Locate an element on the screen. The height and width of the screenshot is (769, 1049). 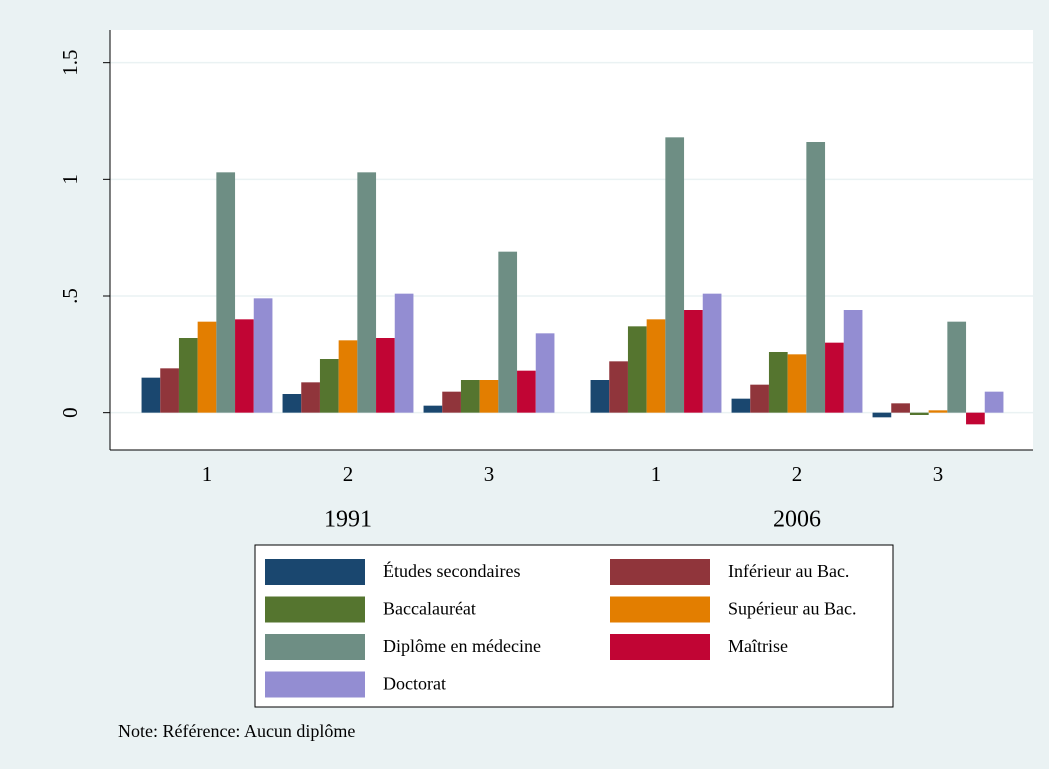
legend-label: Maîtrise is located at coordinates (758, 646).